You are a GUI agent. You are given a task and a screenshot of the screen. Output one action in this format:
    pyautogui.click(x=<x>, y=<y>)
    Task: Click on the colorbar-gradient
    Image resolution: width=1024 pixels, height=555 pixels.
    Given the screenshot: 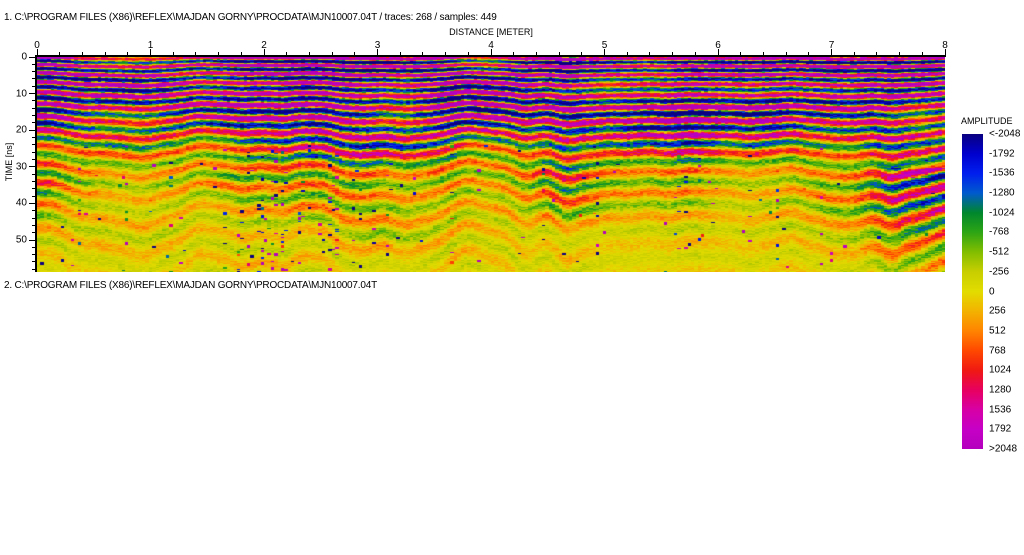 What is the action you would take?
    pyautogui.click(x=972, y=291)
    